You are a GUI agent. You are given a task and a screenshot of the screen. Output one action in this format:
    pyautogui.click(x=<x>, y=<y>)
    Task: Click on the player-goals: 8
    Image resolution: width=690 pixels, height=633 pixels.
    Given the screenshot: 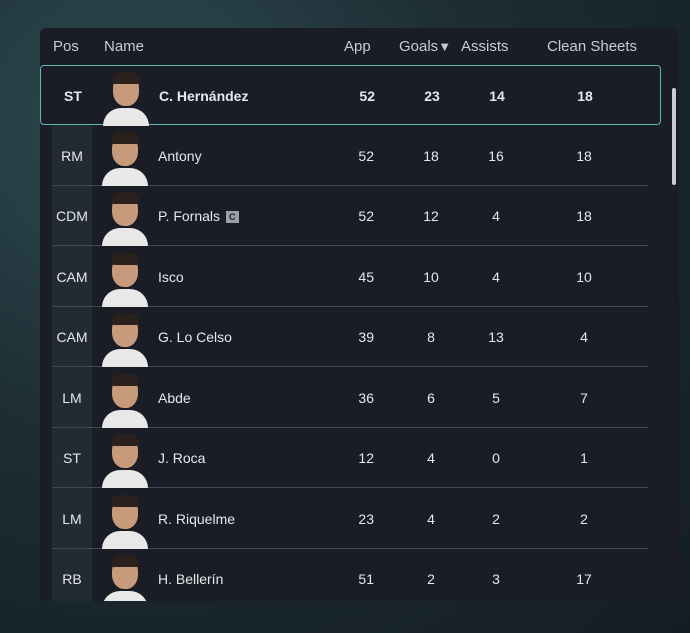 What is the action you would take?
    pyautogui.click(x=431, y=337)
    